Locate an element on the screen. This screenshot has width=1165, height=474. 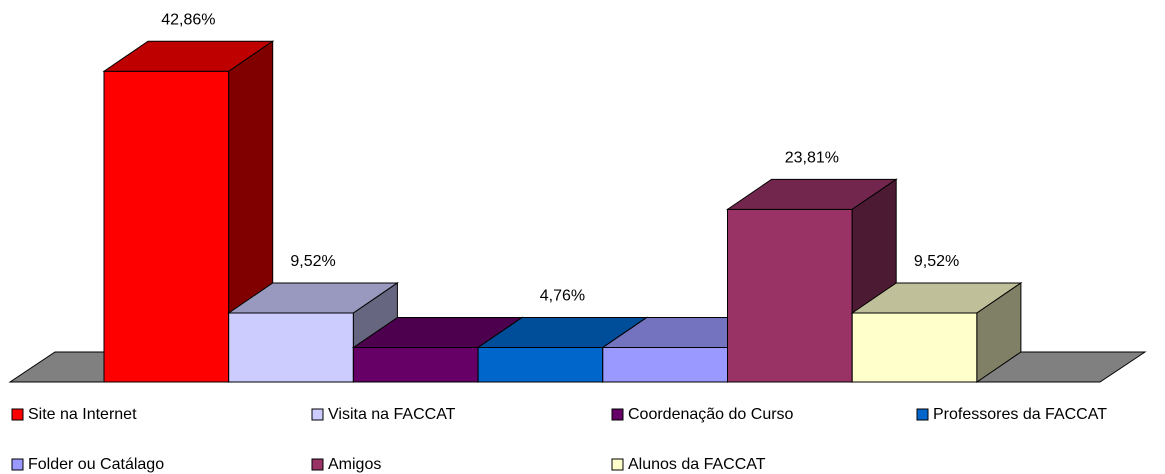
legend-label: Site na Internet is located at coordinates (82, 414).